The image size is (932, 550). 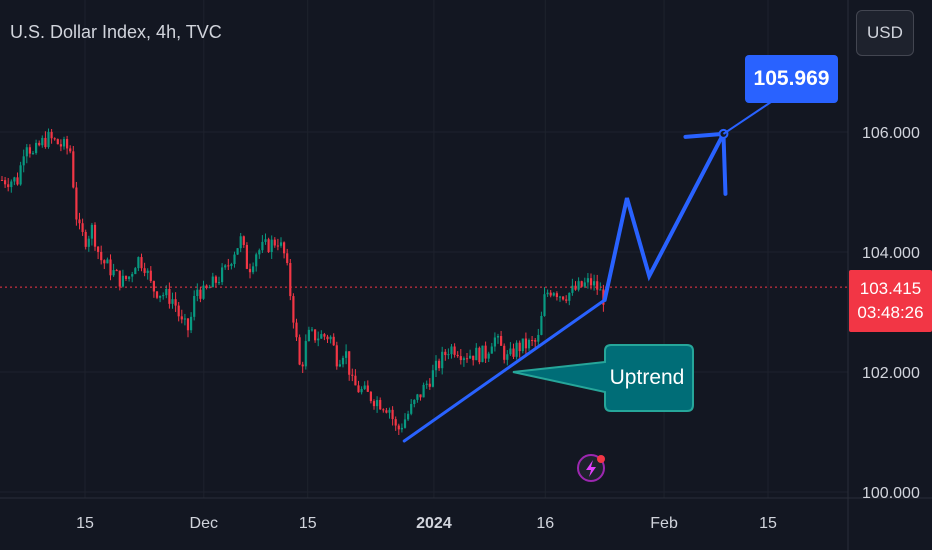 I want to click on last-price-value: 103.415, so click(x=890, y=288).